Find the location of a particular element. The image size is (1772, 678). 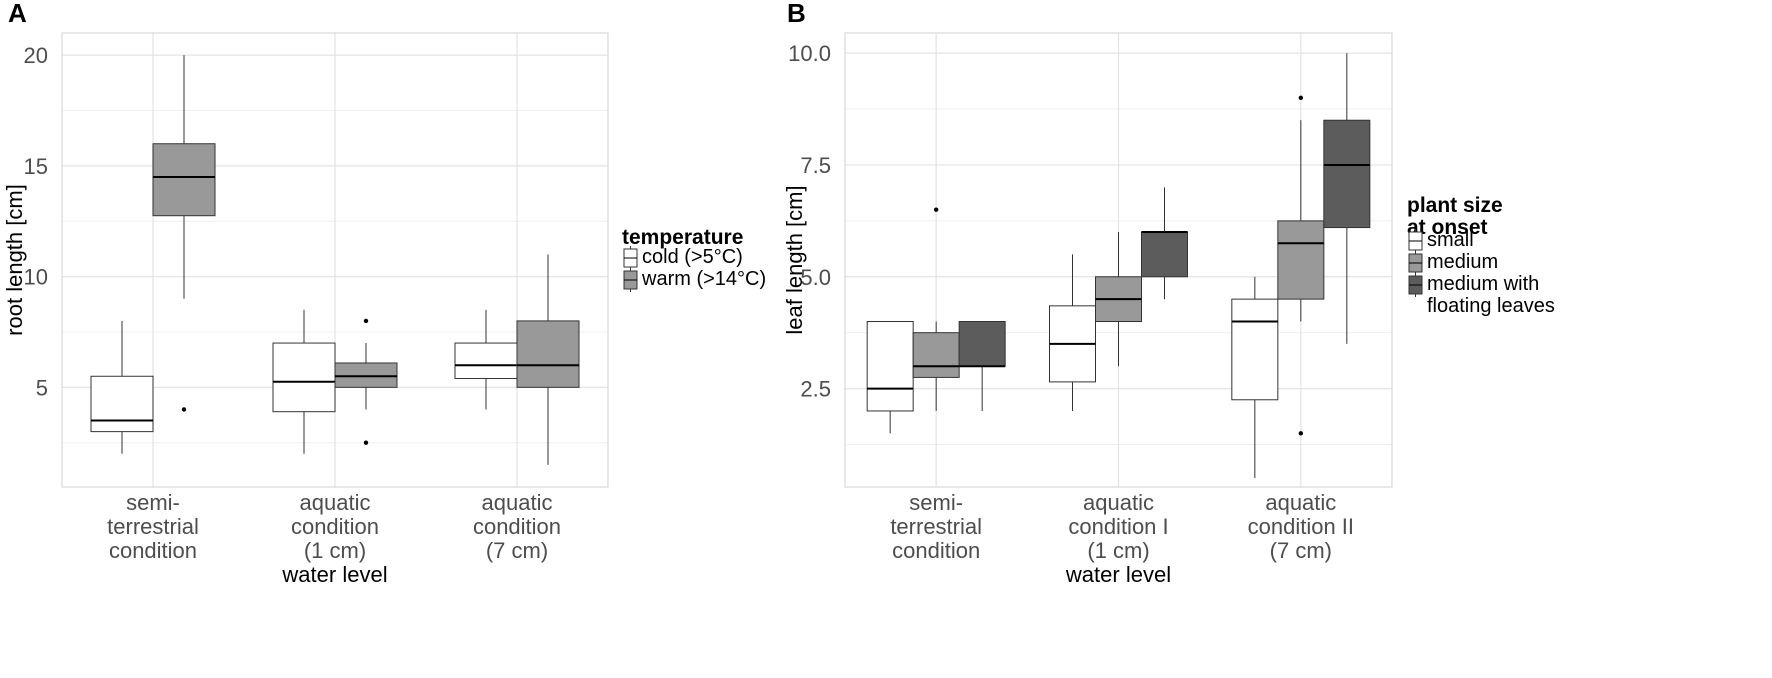

legend-title: at onset is located at coordinates (1447, 227).